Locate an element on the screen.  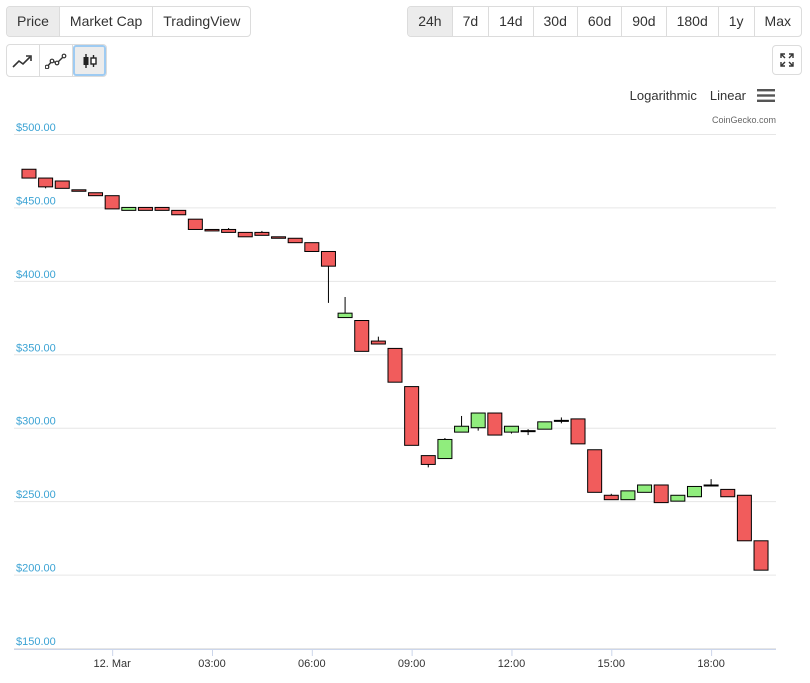
y-tick-label: $150.00 is located at coordinates (36, 642).